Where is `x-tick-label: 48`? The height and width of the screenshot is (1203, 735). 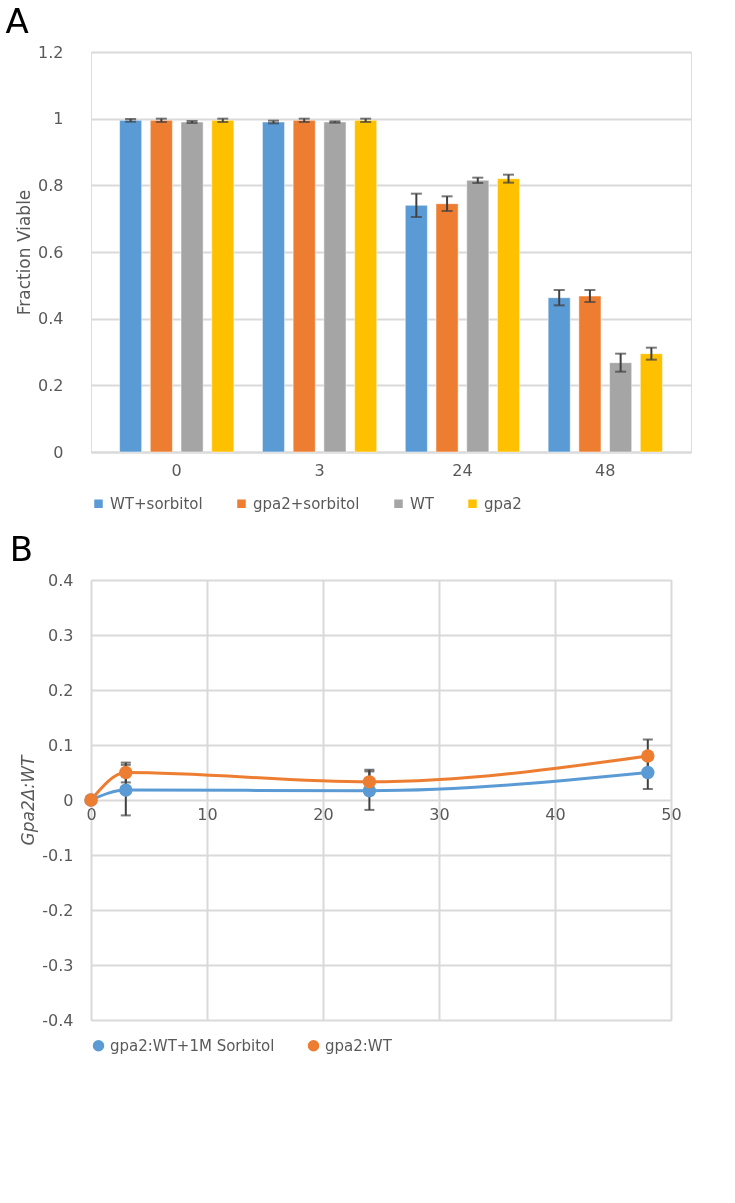 x-tick-label: 48 is located at coordinates (605, 470).